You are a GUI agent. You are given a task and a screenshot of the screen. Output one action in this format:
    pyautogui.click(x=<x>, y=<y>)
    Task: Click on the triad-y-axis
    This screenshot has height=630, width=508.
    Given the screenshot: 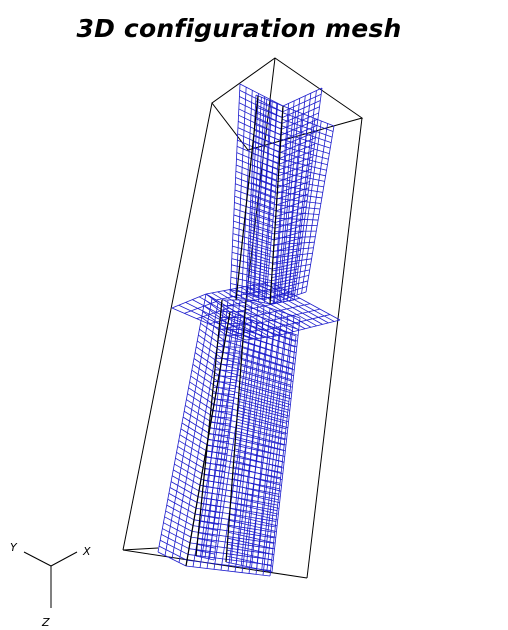 What is the action you would take?
    pyautogui.click(x=37, y=559)
    